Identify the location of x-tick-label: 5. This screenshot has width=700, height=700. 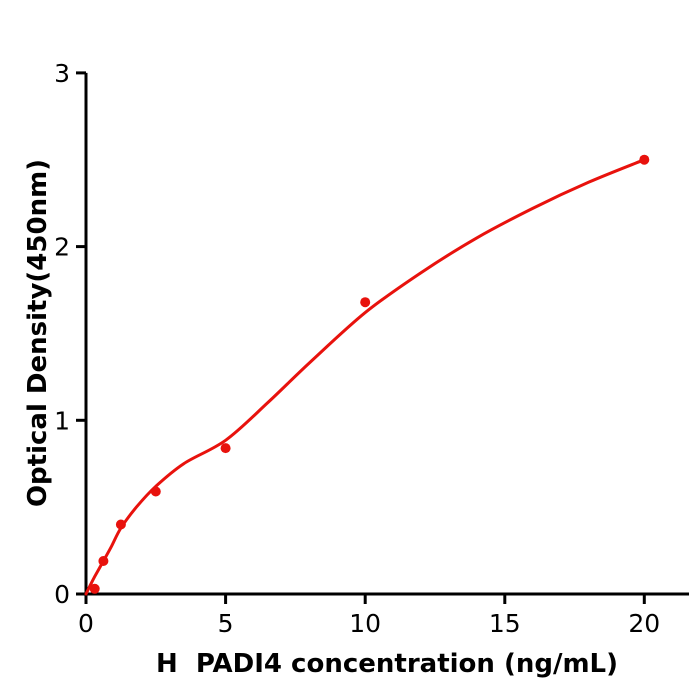
(226, 623).